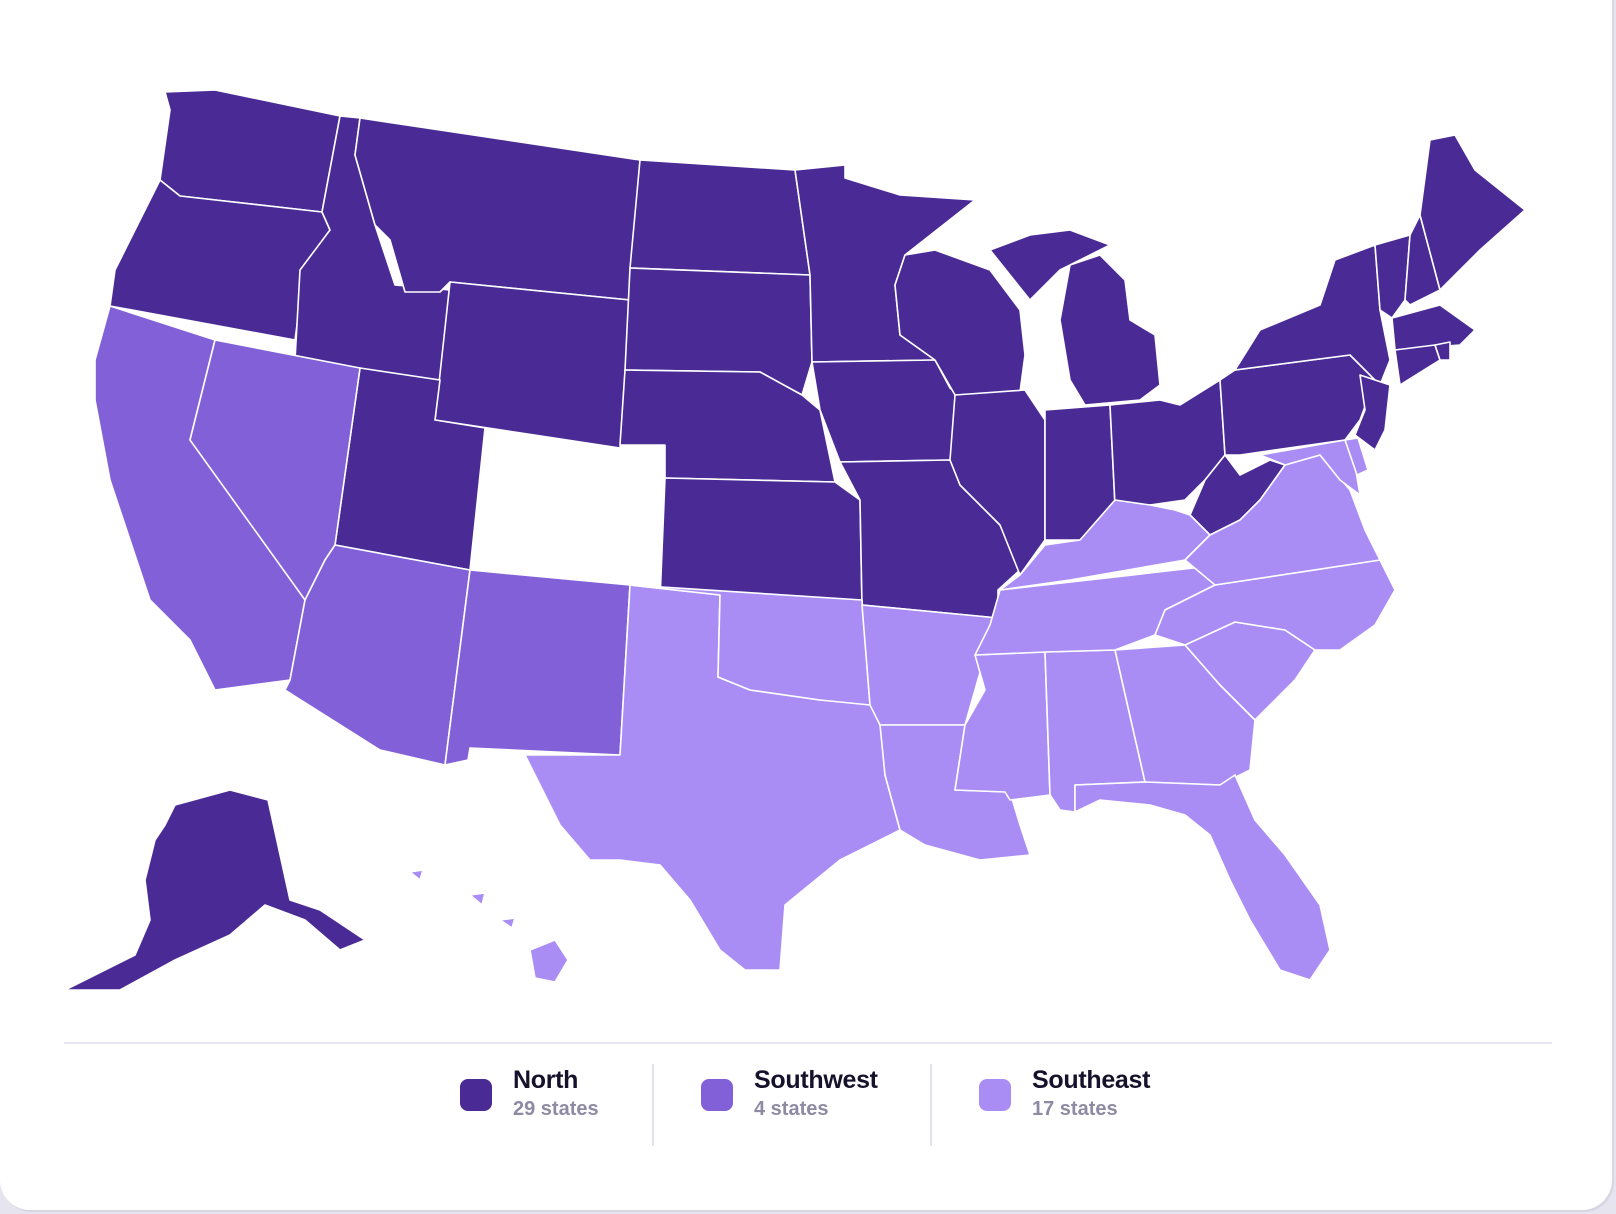 The image size is (1616, 1214). Describe the element at coordinates (497, 209) in the screenshot. I see `state-MT` at that location.